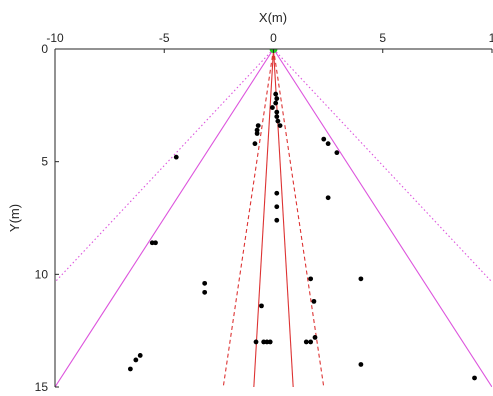 The width and height of the screenshot is (493, 396). Describe the element at coordinates (382, 38) in the screenshot. I see `x-tick-label-3: 5` at that location.